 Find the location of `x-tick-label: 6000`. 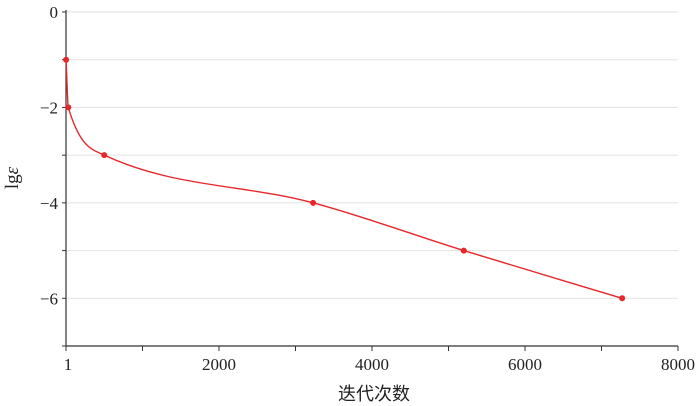

x-tick-label: 6000 is located at coordinates (525, 364).